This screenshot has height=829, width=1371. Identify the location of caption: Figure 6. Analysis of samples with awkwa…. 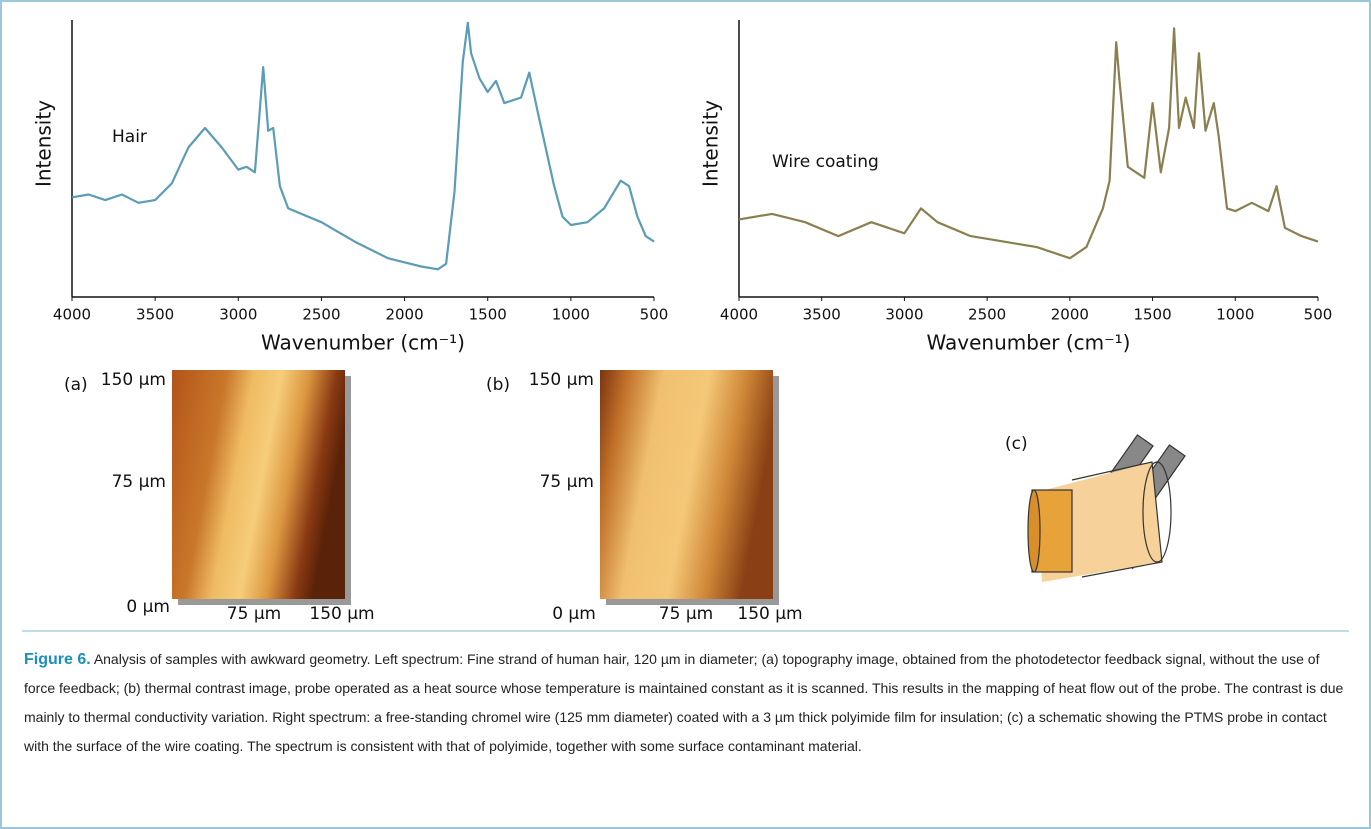
(684, 703).